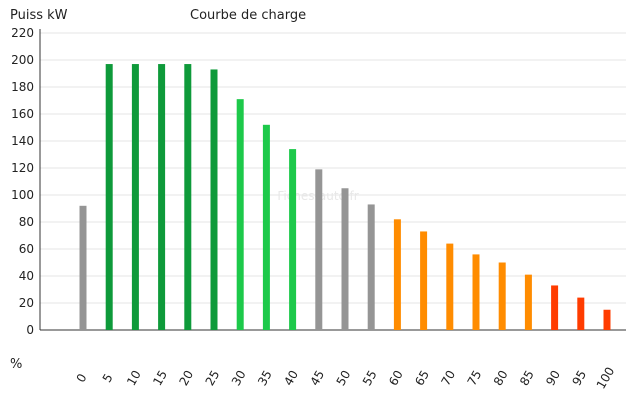 The image size is (640, 400). I want to click on x-tick-label: 70, so click(448, 378).